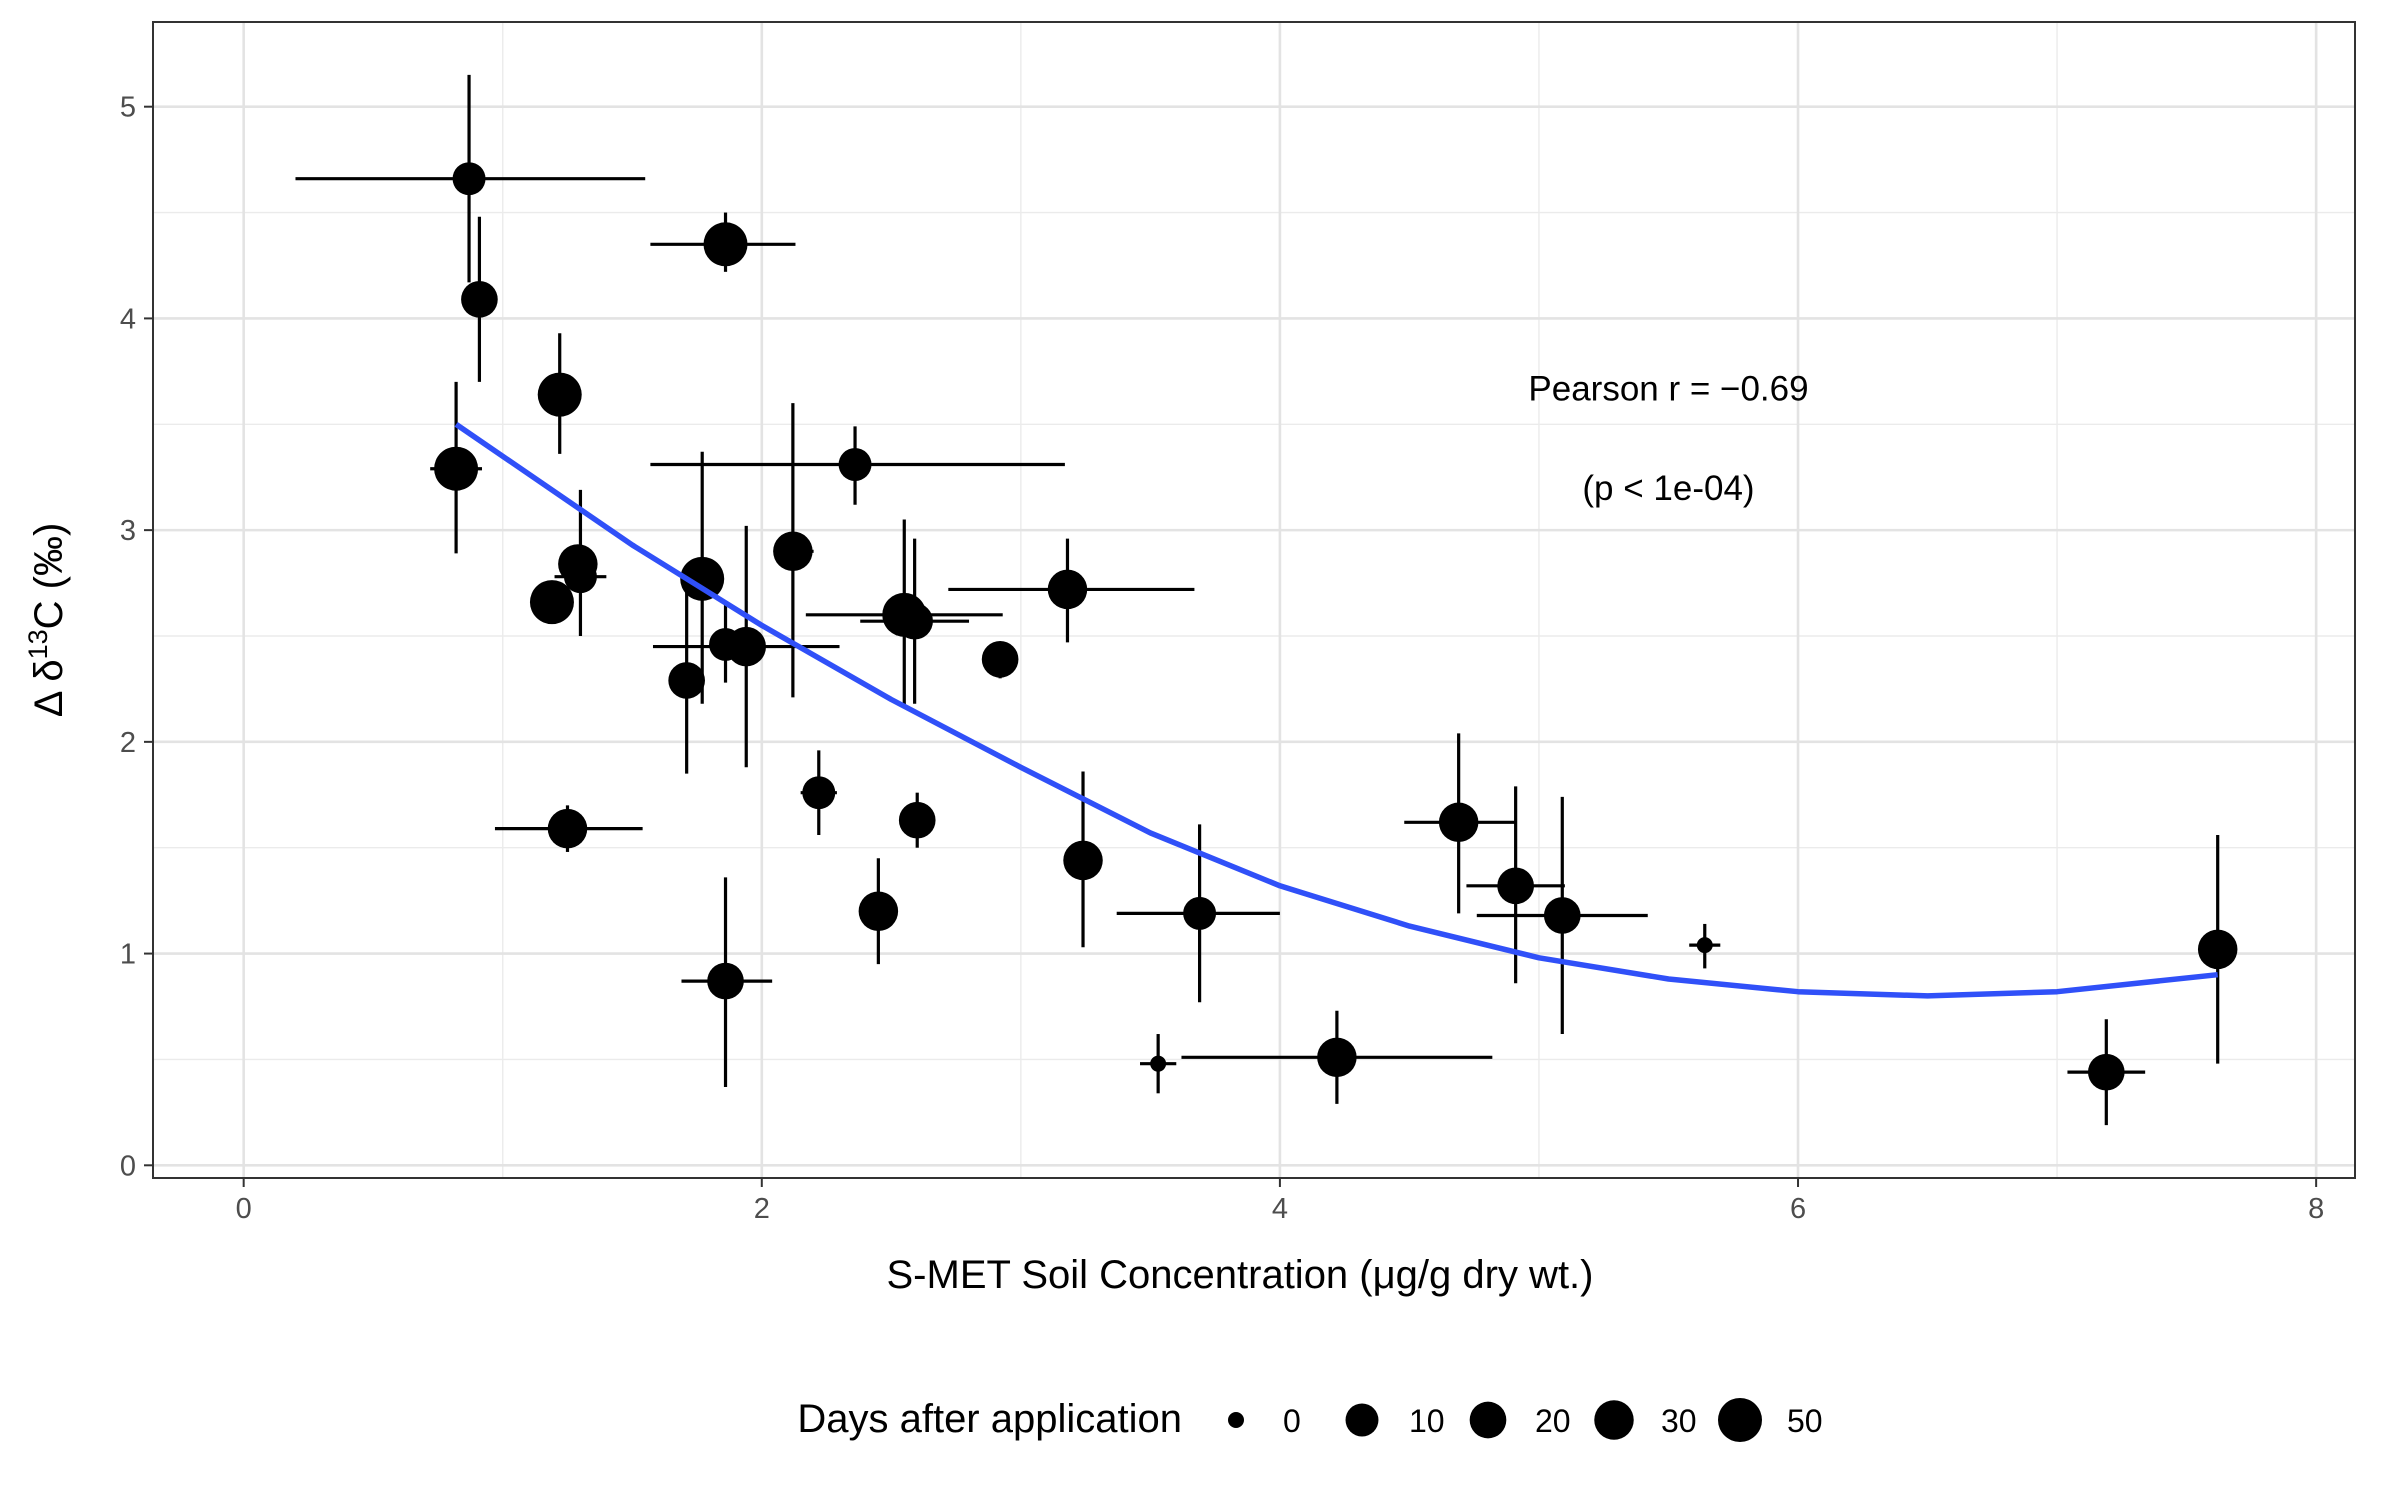 This screenshot has height=1500, width=2400. Describe the element at coordinates (1679, 1421) in the screenshot. I see `legend-key-label: 30` at that location.